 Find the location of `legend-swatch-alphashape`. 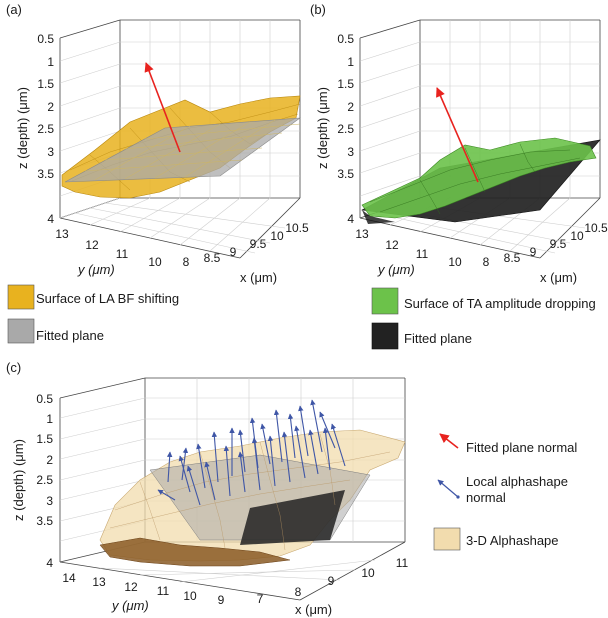

legend-swatch-alphashape is located at coordinates (447, 539).